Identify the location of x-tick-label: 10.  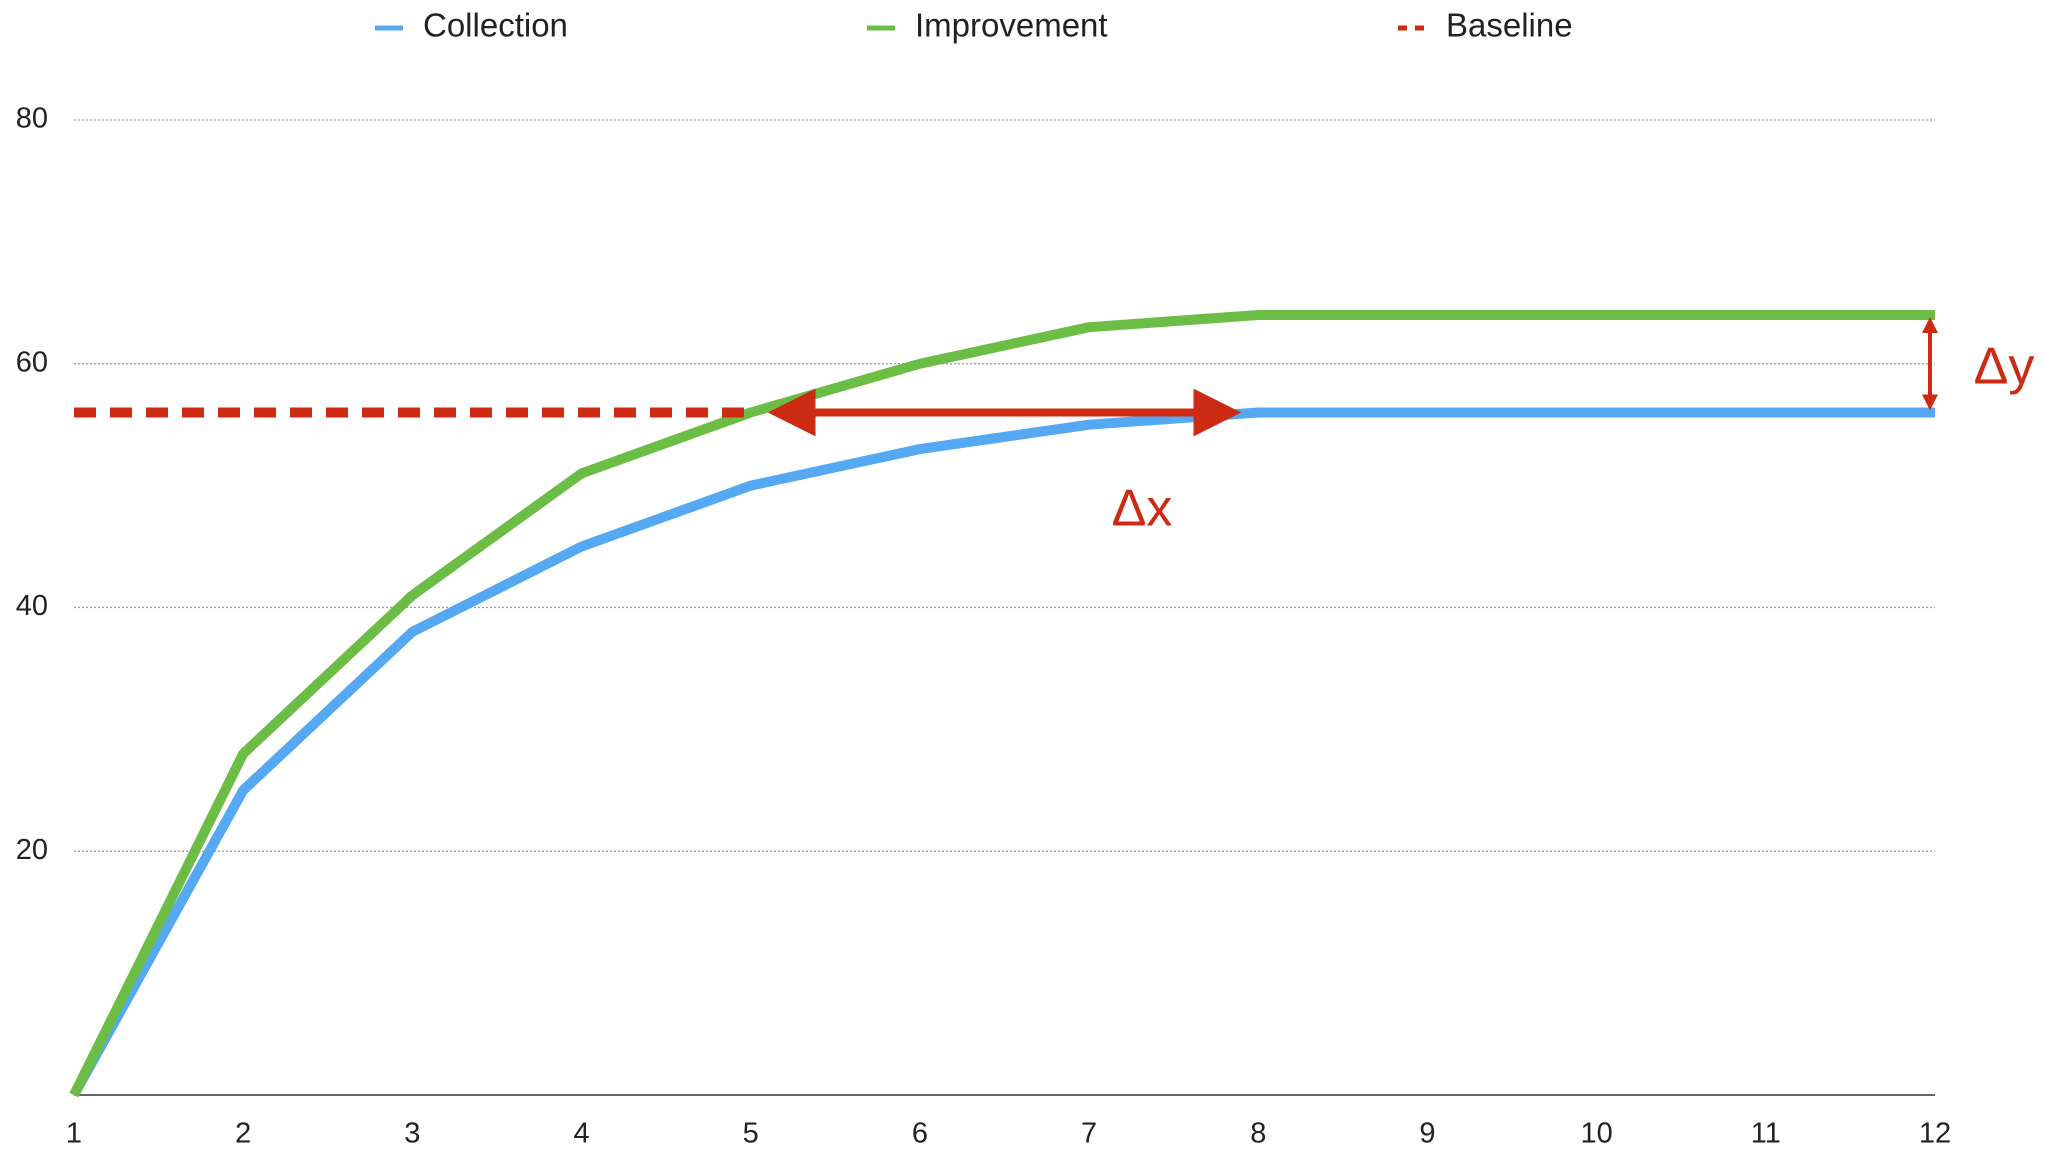
(1597, 1134).